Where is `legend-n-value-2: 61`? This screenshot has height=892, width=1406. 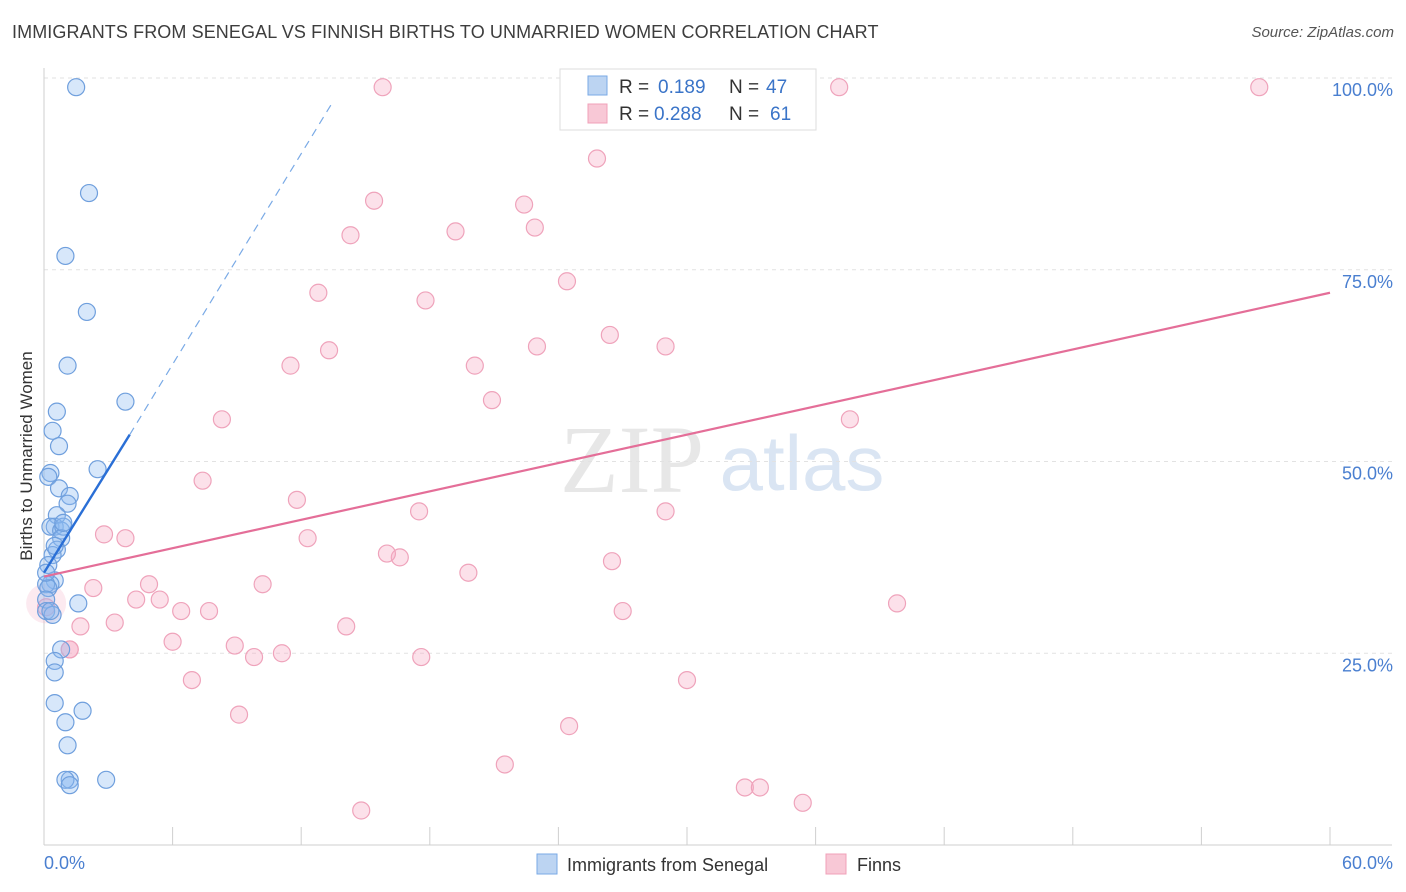
legend-n-value-2: 61 is located at coordinates (780, 114).